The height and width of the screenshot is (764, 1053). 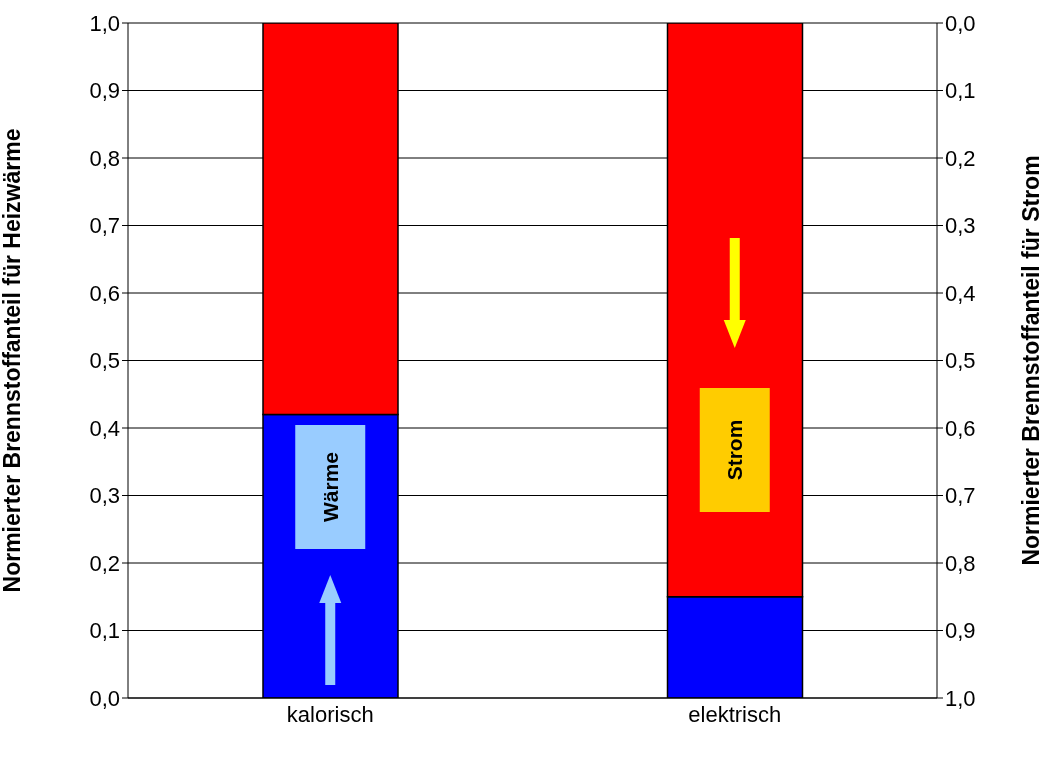 What do you see at coordinates (1031, 360) in the screenshot?
I see `y2-axis-title: Normierter Brennstoffanteil für Strom` at bounding box center [1031, 360].